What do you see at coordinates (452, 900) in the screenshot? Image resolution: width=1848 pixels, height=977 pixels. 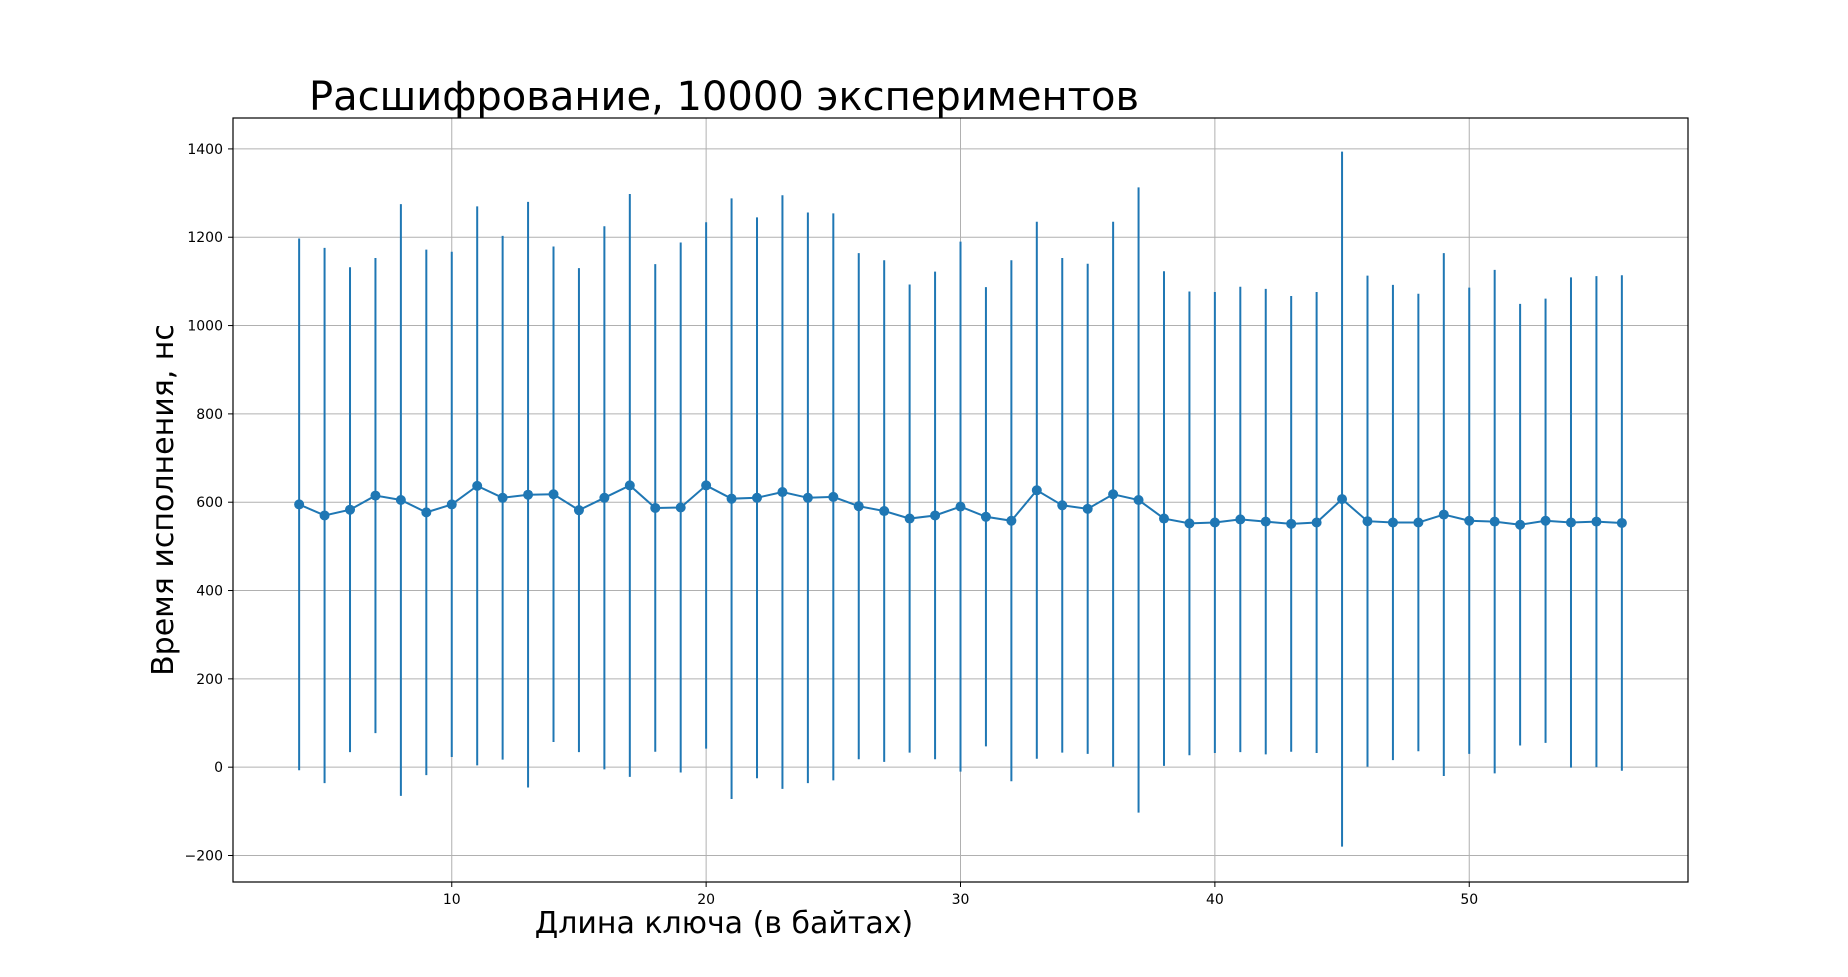 I see `x-tick-label: 10` at bounding box center [452, 900].